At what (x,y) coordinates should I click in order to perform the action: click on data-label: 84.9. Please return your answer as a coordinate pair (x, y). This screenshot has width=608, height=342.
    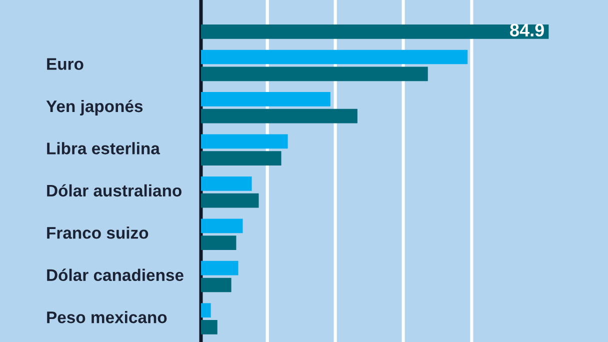
    Looking at the image, I should click on (527, 30).